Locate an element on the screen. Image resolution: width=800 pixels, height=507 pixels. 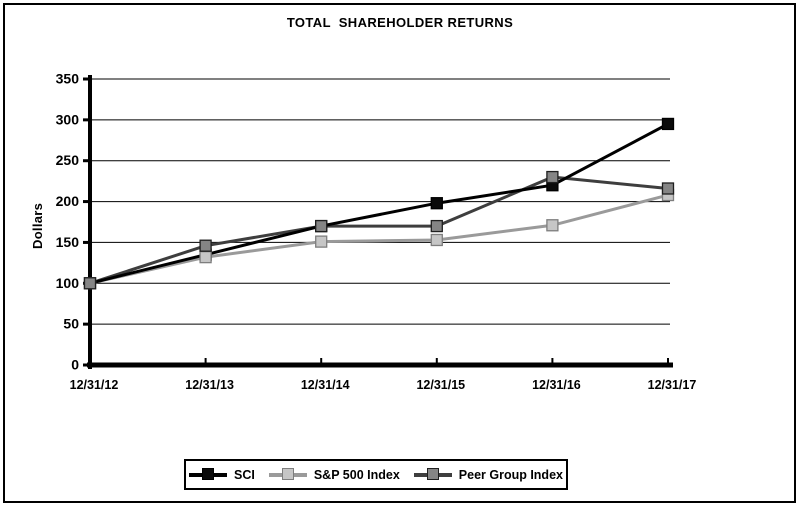
legend-marker-s-p-500-index-icon is located at coordinates (287, 474).